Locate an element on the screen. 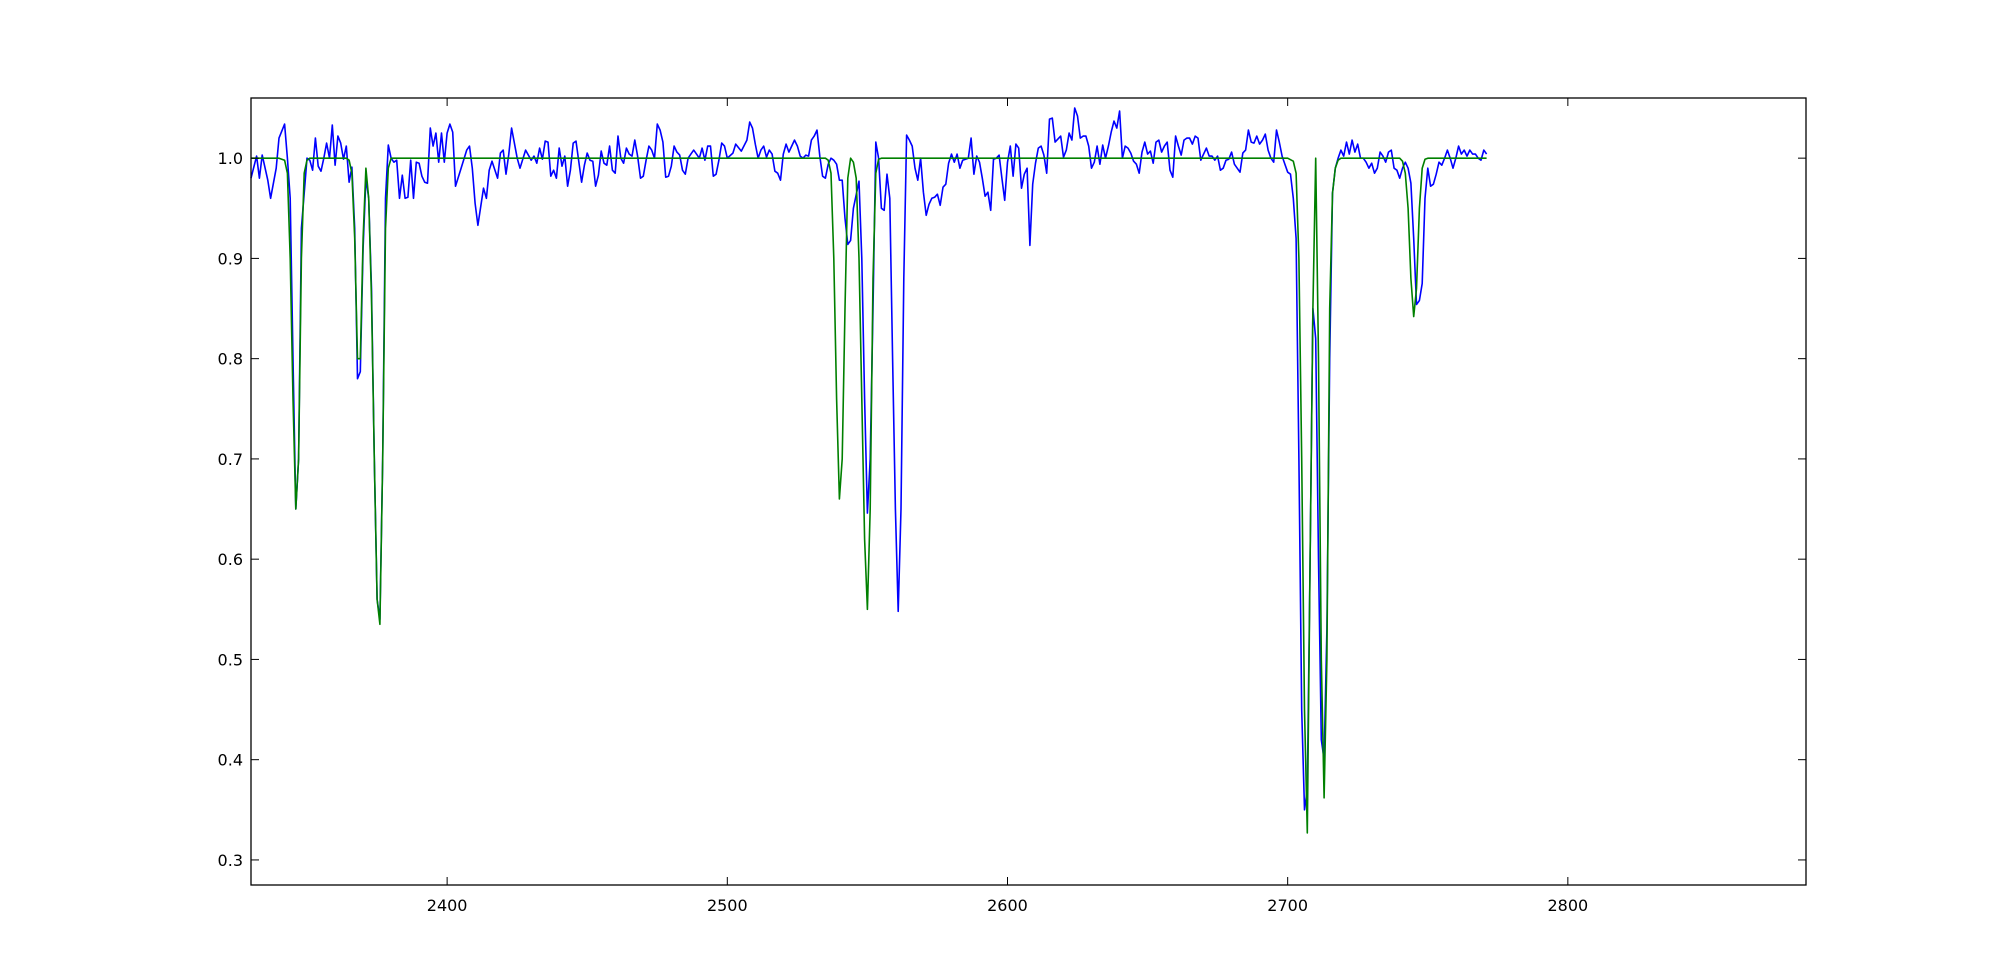  y-tick-label: 0.3 is located at coordinates (230, 860).